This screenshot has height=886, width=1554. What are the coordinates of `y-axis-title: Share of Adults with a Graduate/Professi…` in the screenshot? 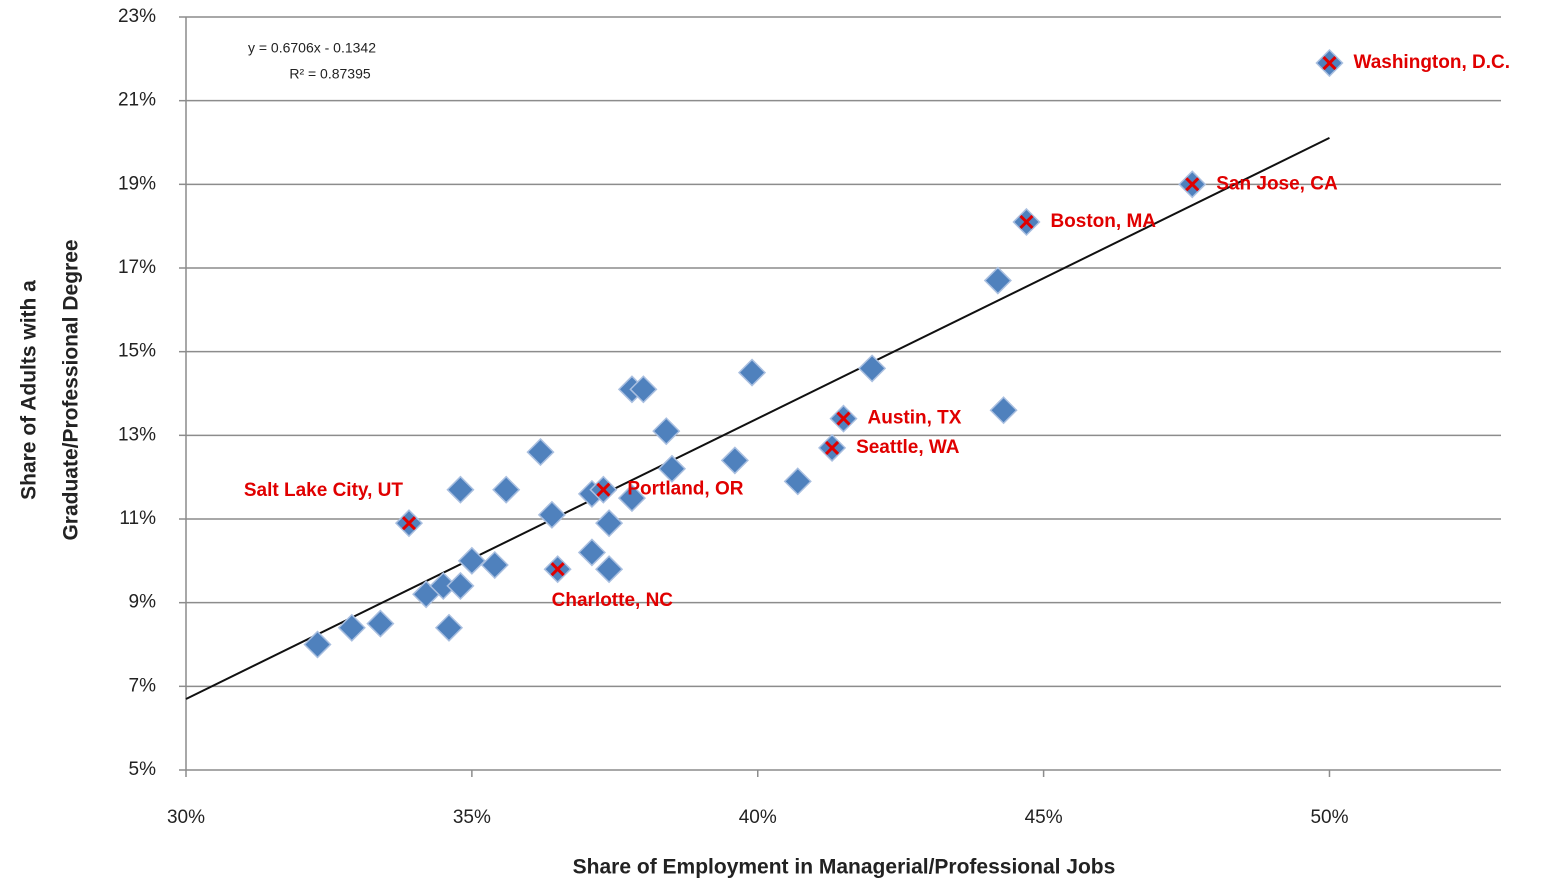 It's located at (50, 389).